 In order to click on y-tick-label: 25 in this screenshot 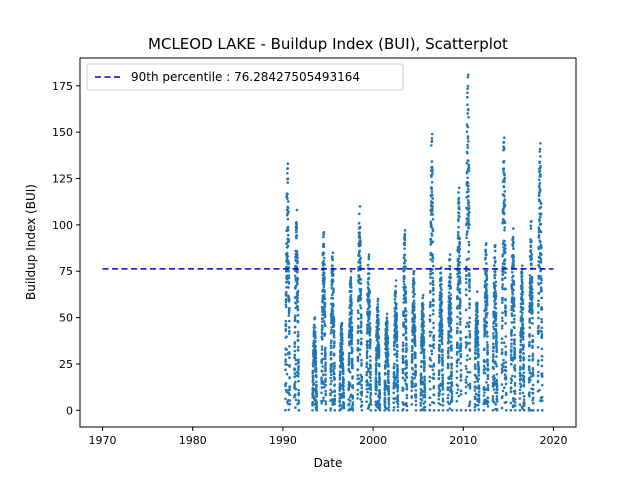, I will do `click(66, 364)`.